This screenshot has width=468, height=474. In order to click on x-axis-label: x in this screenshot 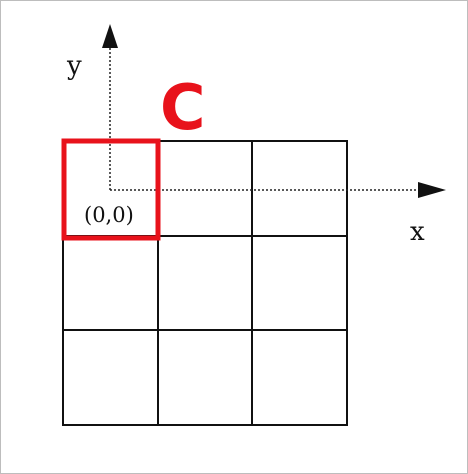, I will do `click(417, 232)`.